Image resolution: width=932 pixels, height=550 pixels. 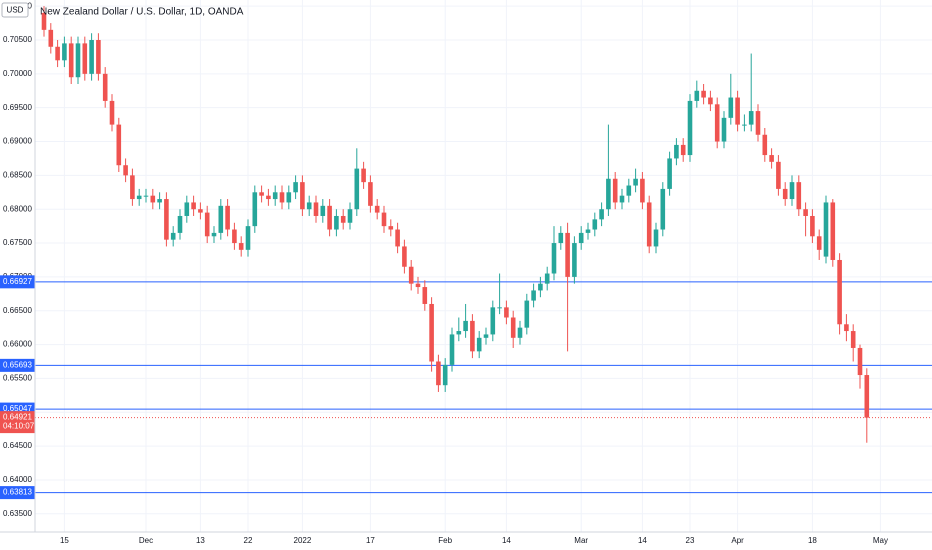 I want to click on x-tick-label: 22, so click(x=248, y=540).